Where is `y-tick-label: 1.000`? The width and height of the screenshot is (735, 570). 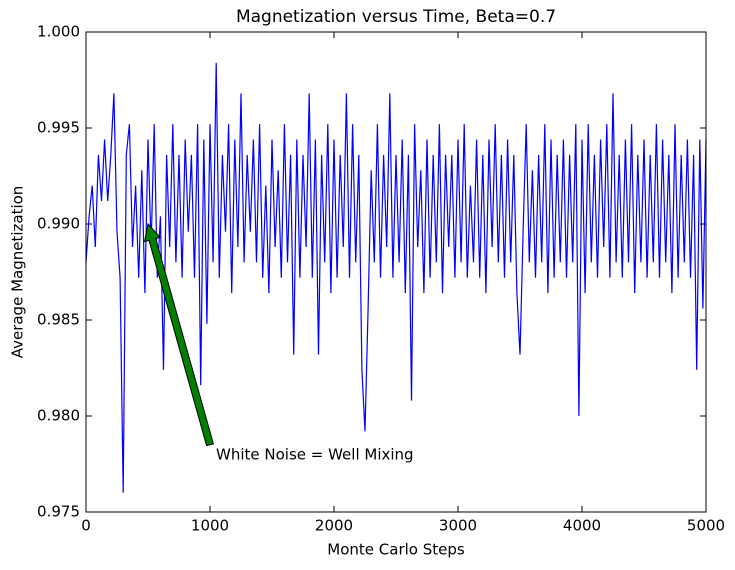 y-tick-label: 1.000 is located at coordinates (58, 32).